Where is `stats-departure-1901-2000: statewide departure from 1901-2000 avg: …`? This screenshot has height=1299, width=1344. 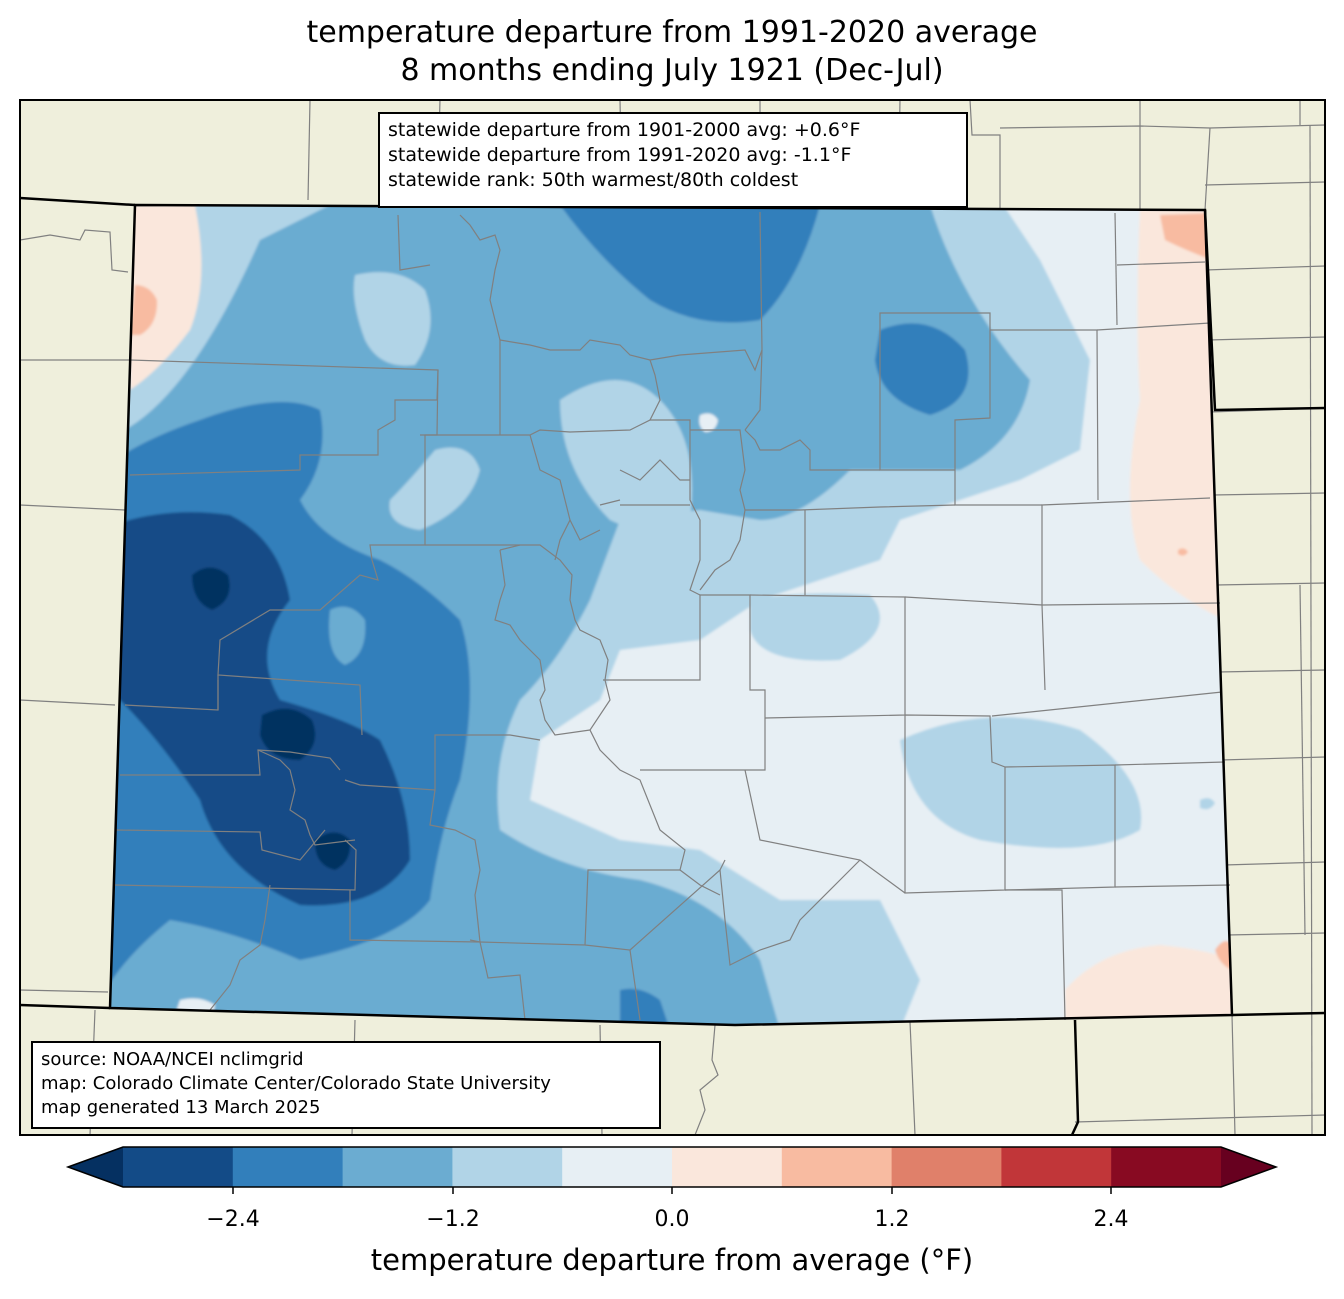
stats-departure-1901-2000: statewide departure from 1901-2000 avg: … is located at coordinates (624, 130).